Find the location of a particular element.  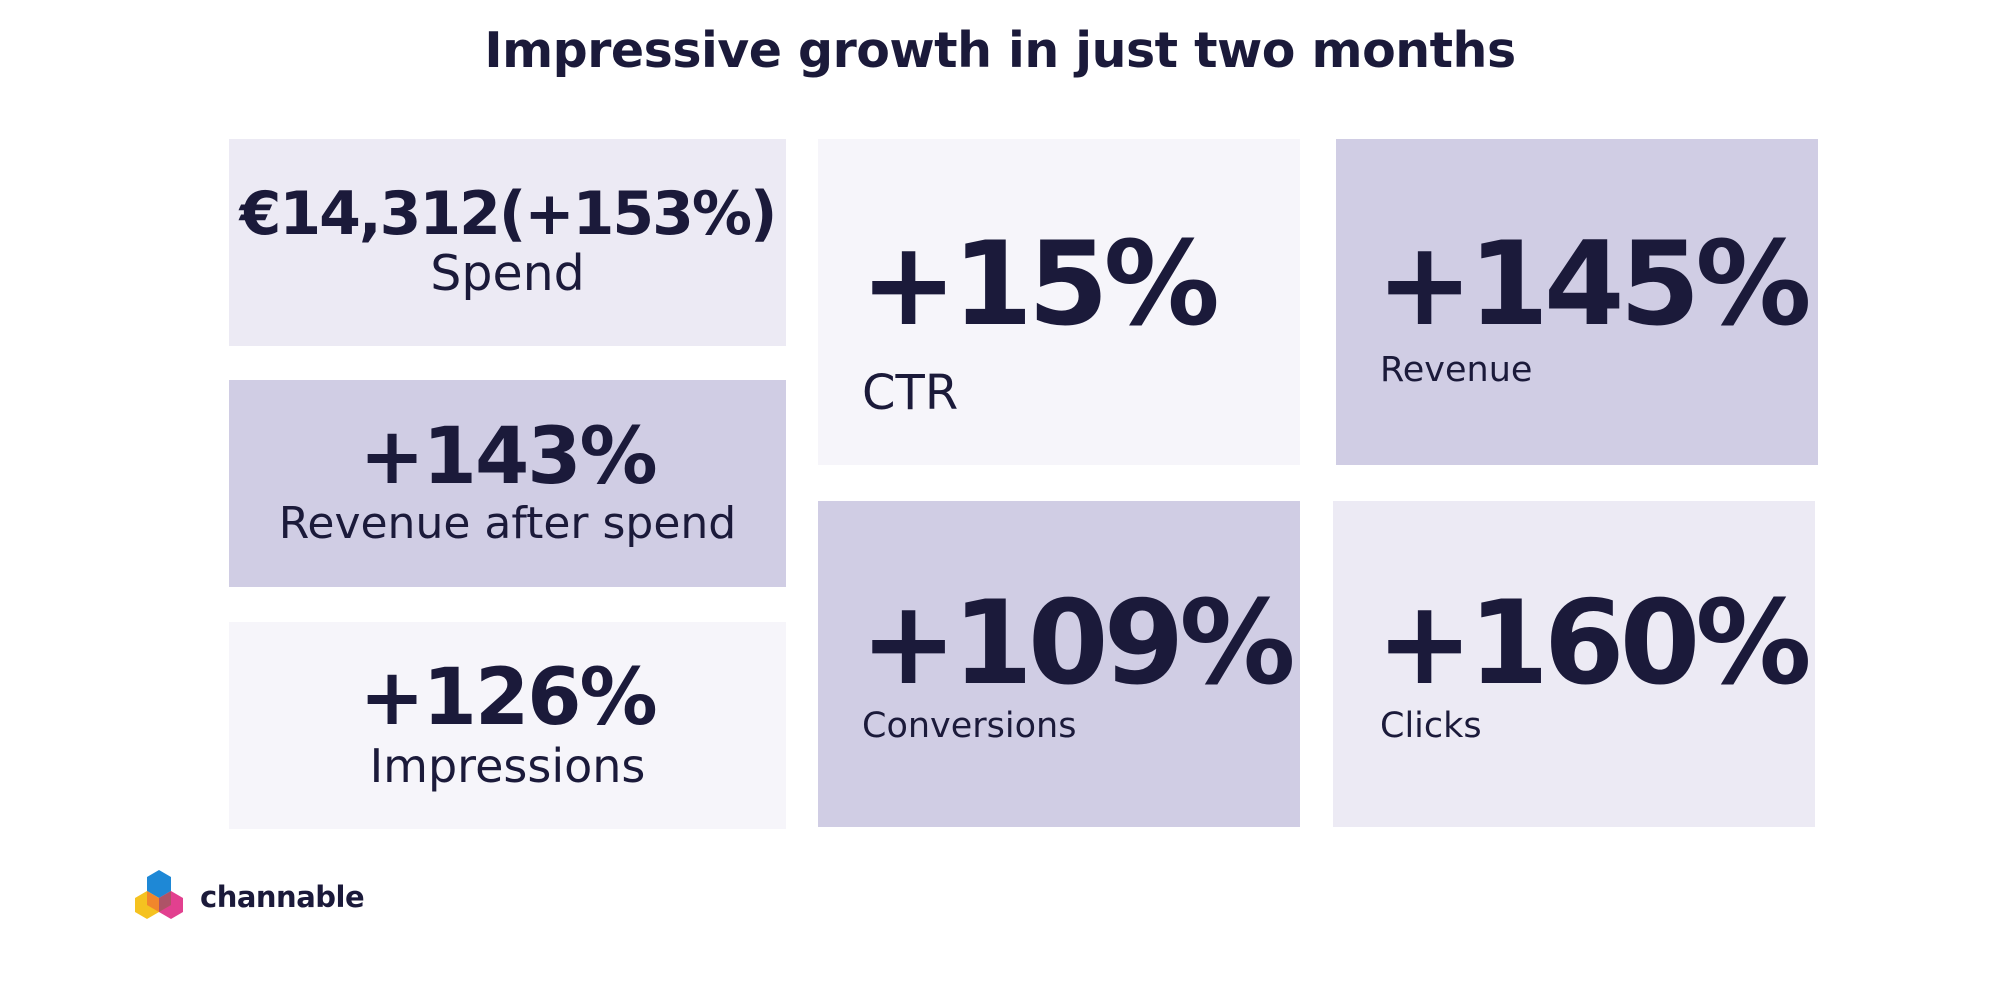

revenue-label: Revenue is located at coordinates (1456, 370).